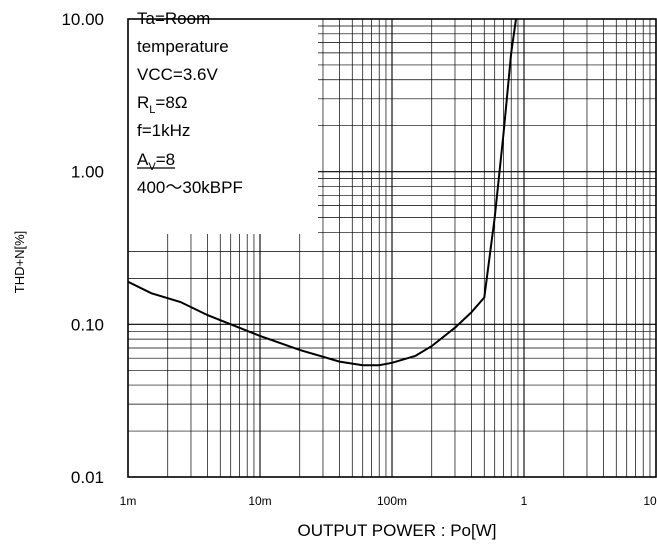  Describe the element at coordinates (87, 324) in the screenshot. I see `y-tick-label: 0.10` at that location.